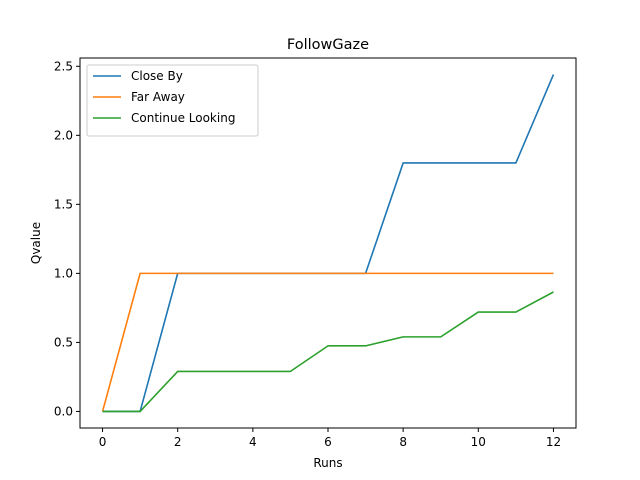  What do you see at coordinates (478, 442) in the screenshot?
I see `x-tick-label: 10` at bounding box center [478, 442].